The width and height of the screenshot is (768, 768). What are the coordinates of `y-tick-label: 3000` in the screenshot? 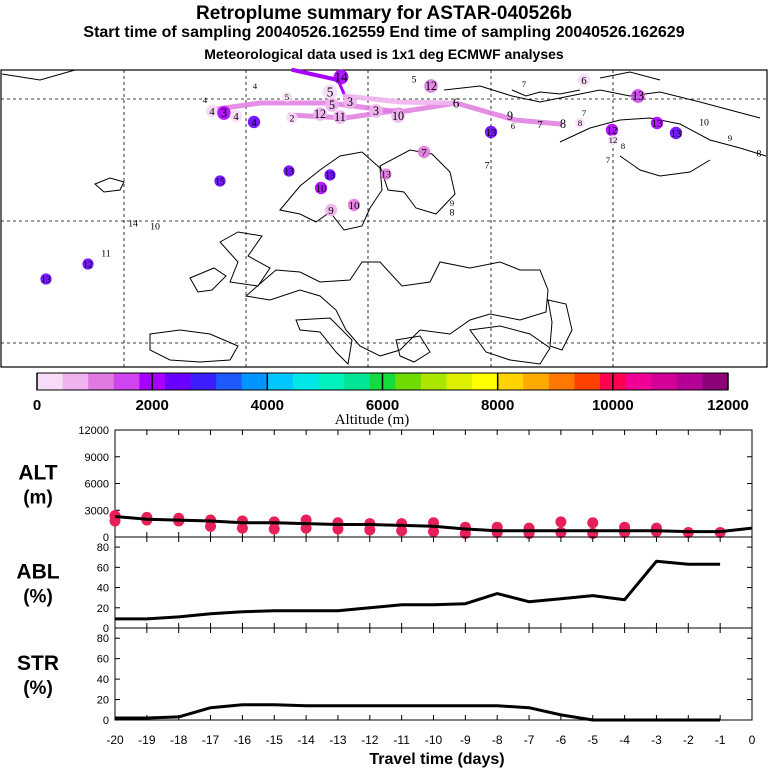 It's located at (97, 511).